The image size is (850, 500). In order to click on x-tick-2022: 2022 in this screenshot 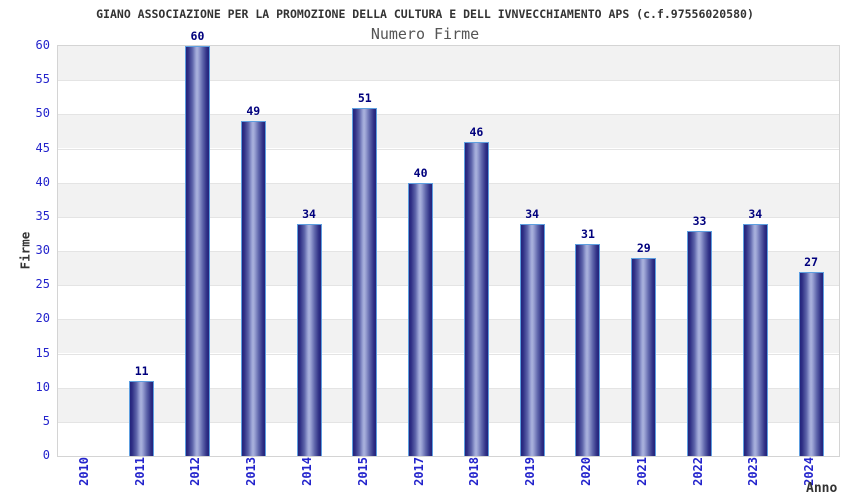, I will do `click(697, 471)`.